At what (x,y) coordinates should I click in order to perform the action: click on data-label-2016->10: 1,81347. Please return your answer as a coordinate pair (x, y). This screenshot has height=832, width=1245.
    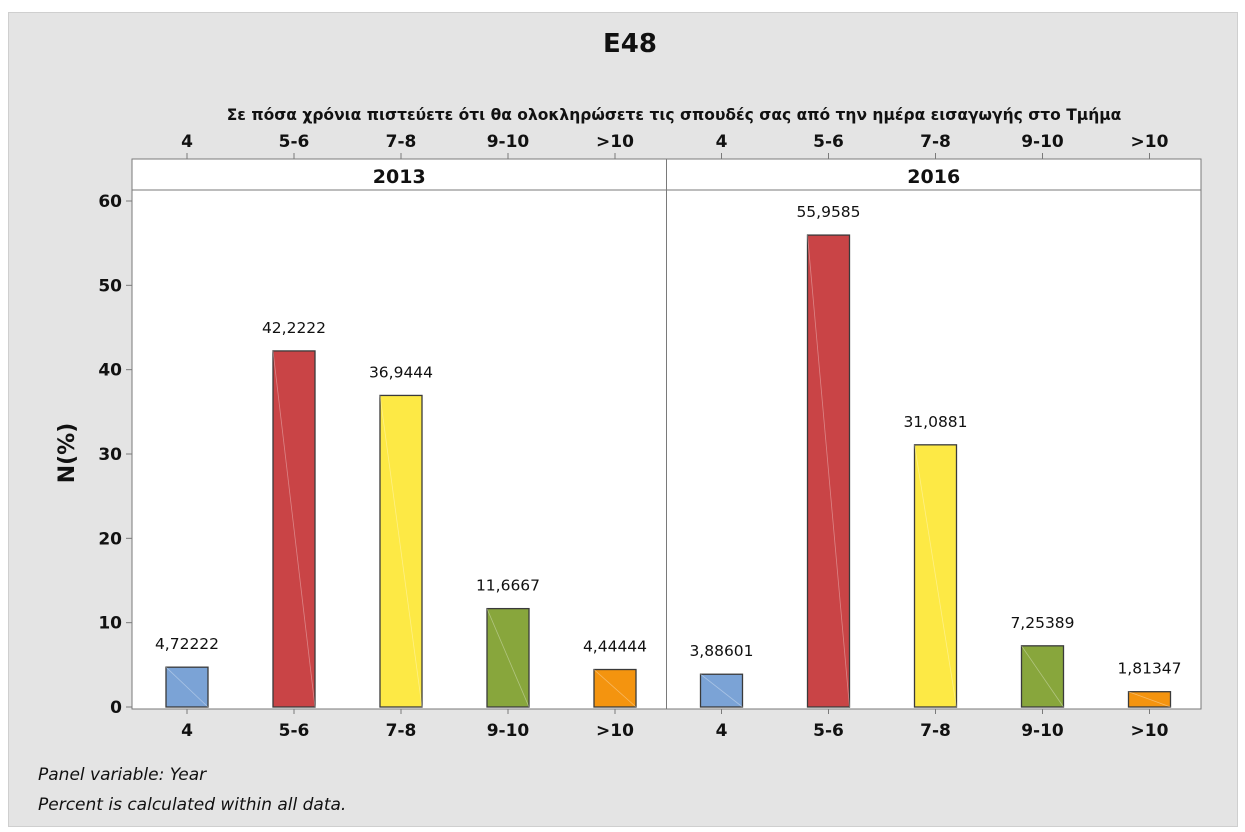
    Looking at the image, I should click on (1149, 669).